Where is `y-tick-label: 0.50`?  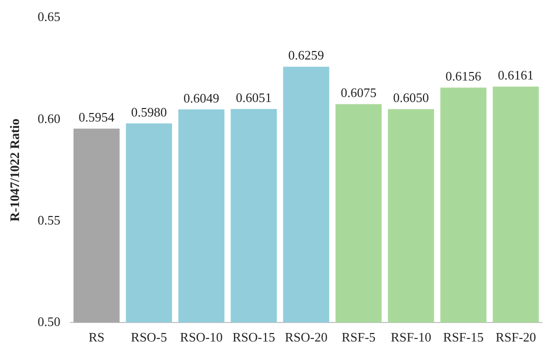
y-tick-label: 0.50 is located at coordinates (49, 321).